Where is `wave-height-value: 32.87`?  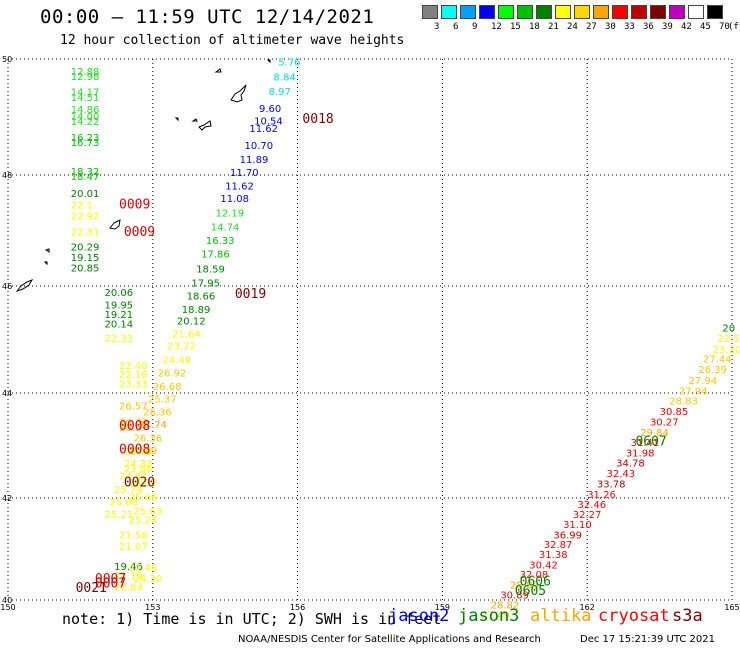
wave-height-value: 32.87 is located at coordinates (558, 545).